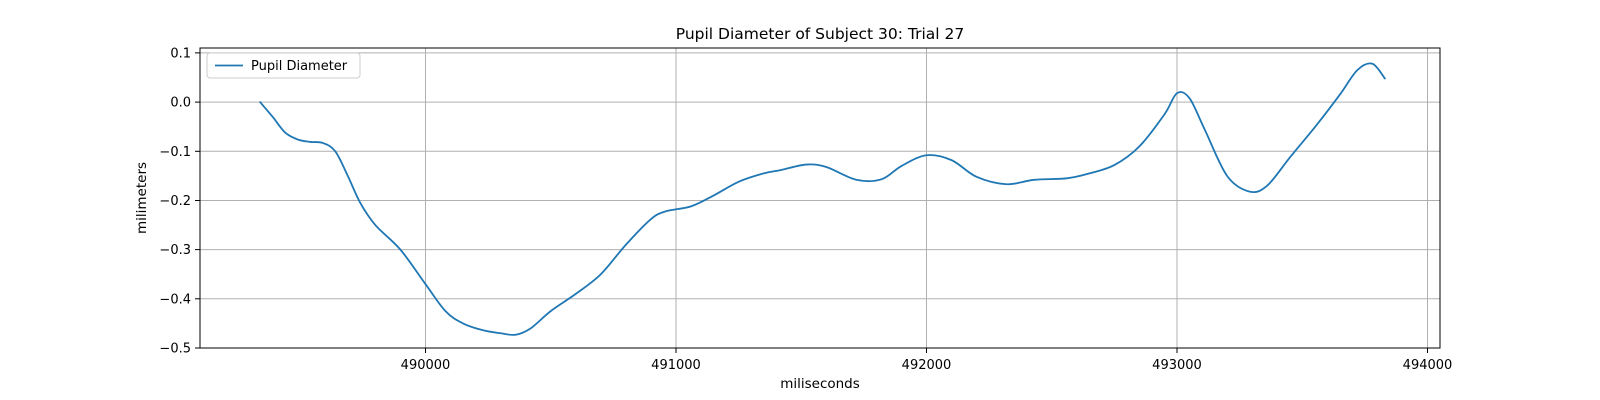 Image resolution: width=1600 pixels, height=400 pixels. Describe the element at coordinates (142, 198) in the screenshot. I see `y-axis-title: milimeters` at that location.